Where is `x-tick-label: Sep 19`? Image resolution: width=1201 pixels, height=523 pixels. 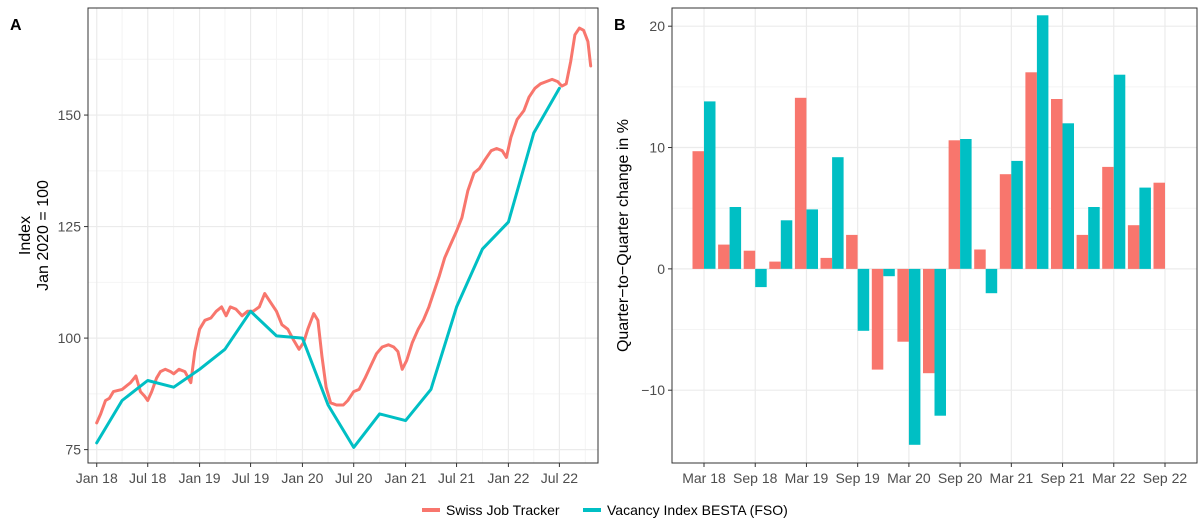 x-tick-label: Sep 19 is located at coordinates (857, 478).